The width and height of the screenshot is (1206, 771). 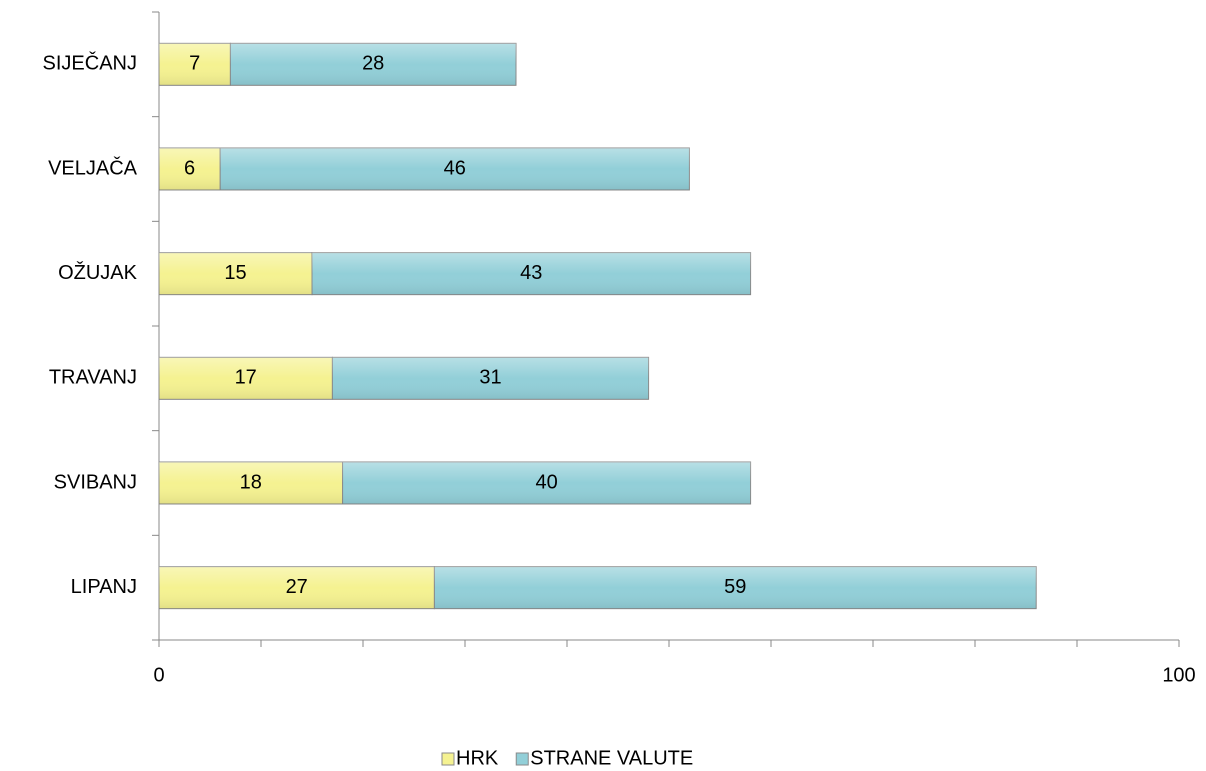 What do you see at coordinates (98, 272) in the screenshot?
I see `y-tick-label: OŽUJAK` at bounding box center [98, 272].